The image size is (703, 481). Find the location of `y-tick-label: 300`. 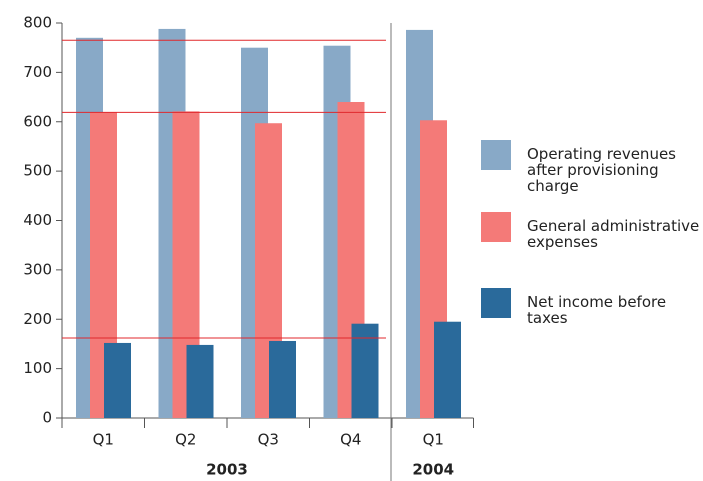

y-tick-label: 300 is located at coordinates (37, 269).